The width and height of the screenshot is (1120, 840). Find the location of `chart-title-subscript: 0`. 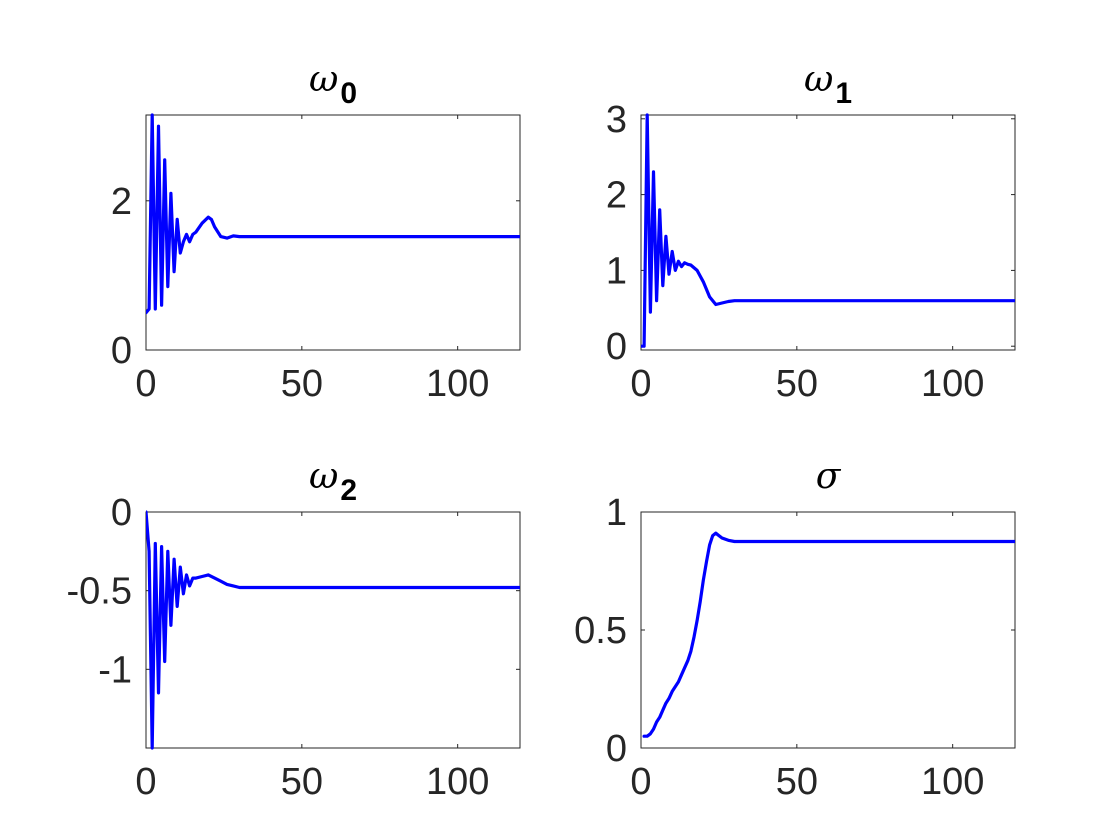

chart-title-subscript: 0 is located at coordinates (348, 93).